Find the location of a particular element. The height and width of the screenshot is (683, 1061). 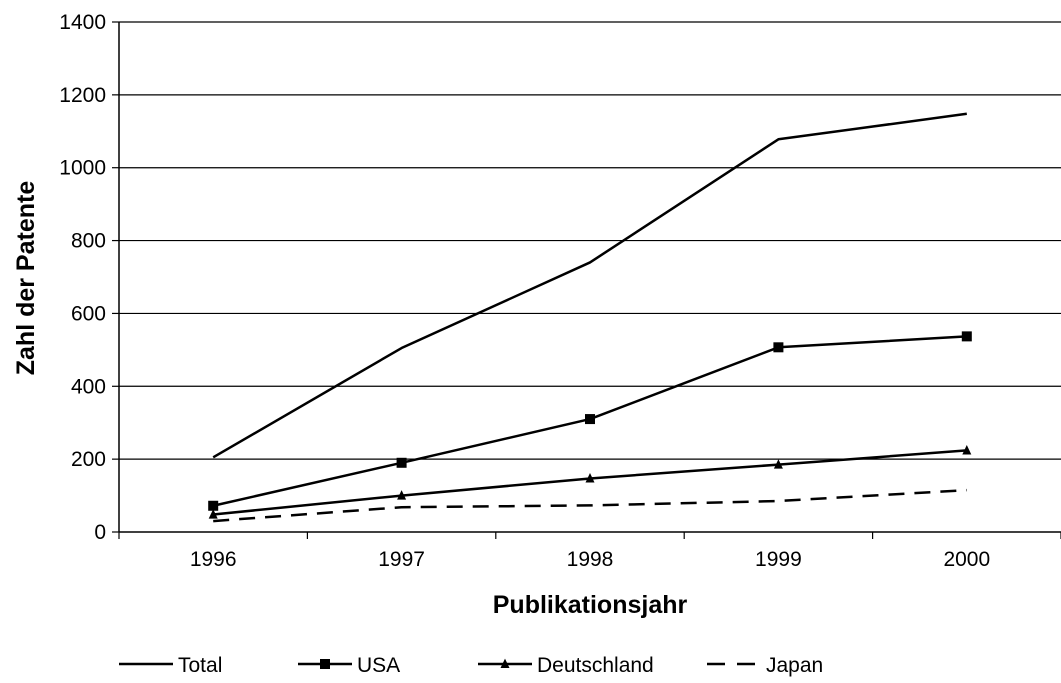

series-line-japan is located at coordinates (590, 505).